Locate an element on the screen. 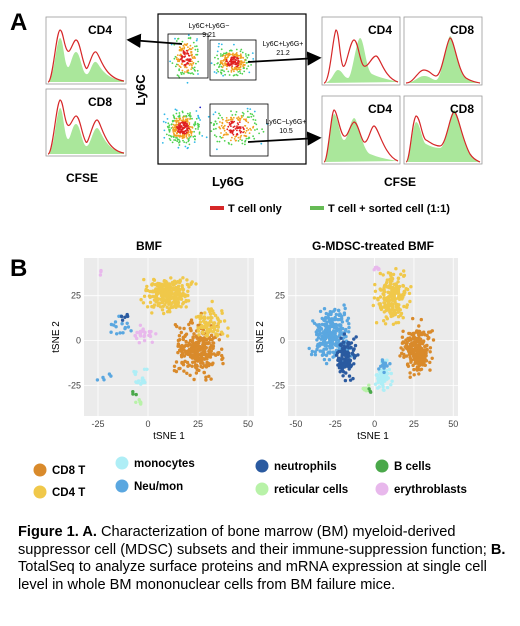 Image resolution: width=520 pixels, height=626 pixels. legend-label: neutrophils is located at coordinates (305, 467).